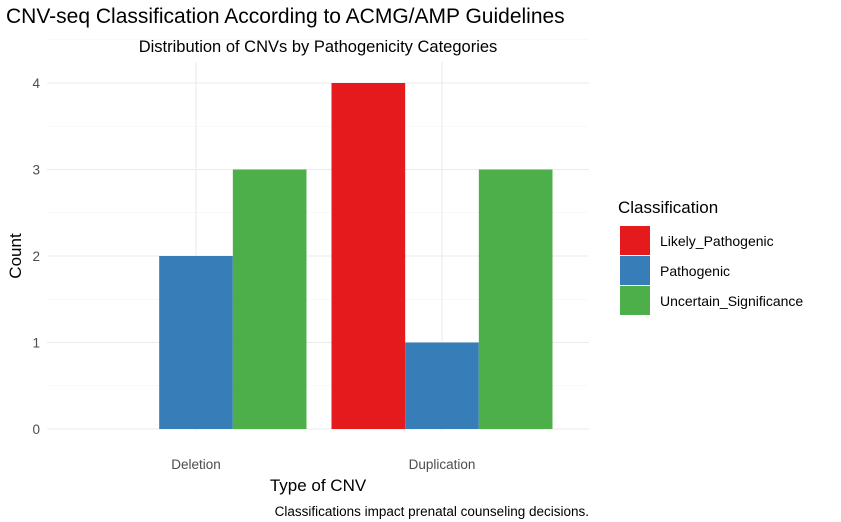  Describe the element at coordinates (36, 83) in the screenshot. I see `y-tick-label: 4` at that location.